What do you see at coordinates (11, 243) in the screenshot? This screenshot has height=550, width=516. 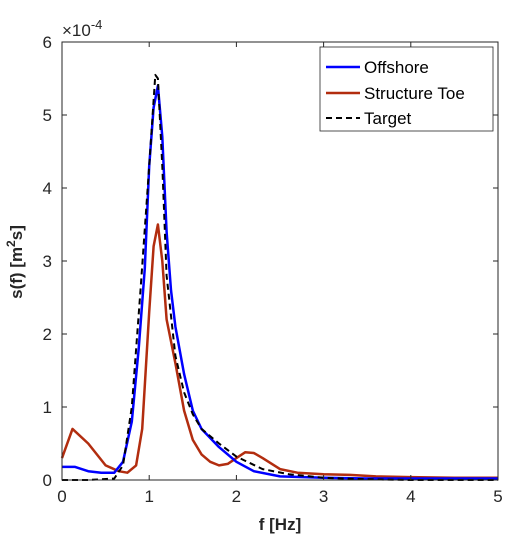 I see `y-axis-label-superscript: 2` at bounding box center [11, 243].